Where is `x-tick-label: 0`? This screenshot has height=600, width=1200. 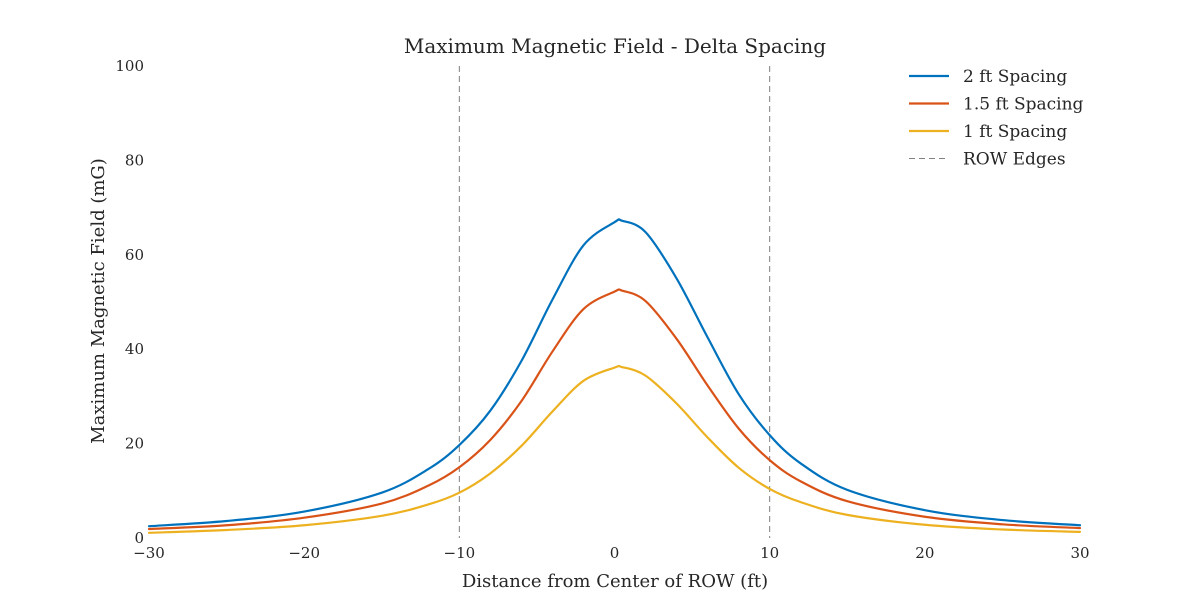 x-tick-label: 0 is located at coordinates (615, 553).